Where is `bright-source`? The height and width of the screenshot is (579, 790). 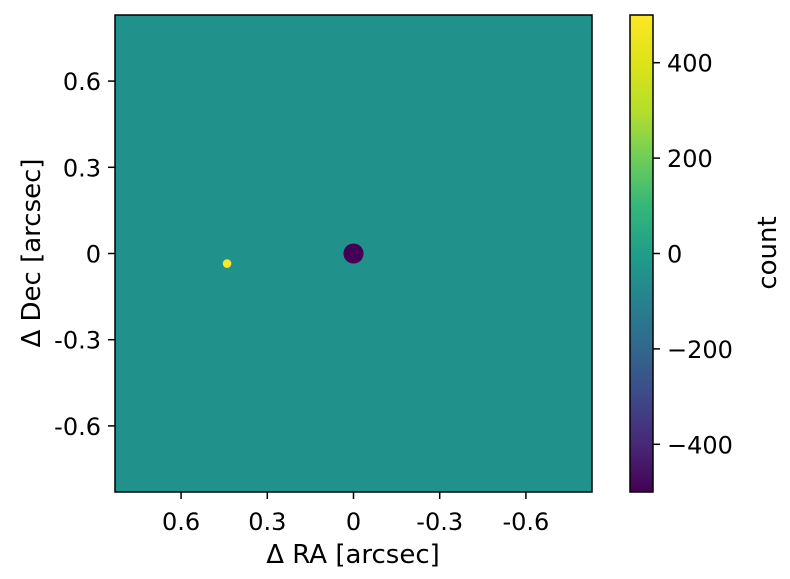
bright-source is located at coordinates (227, 263).